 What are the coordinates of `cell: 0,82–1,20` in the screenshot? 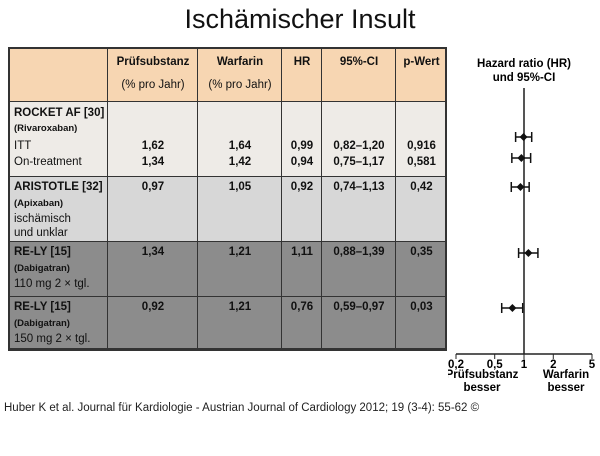 It's located at (359, 146).